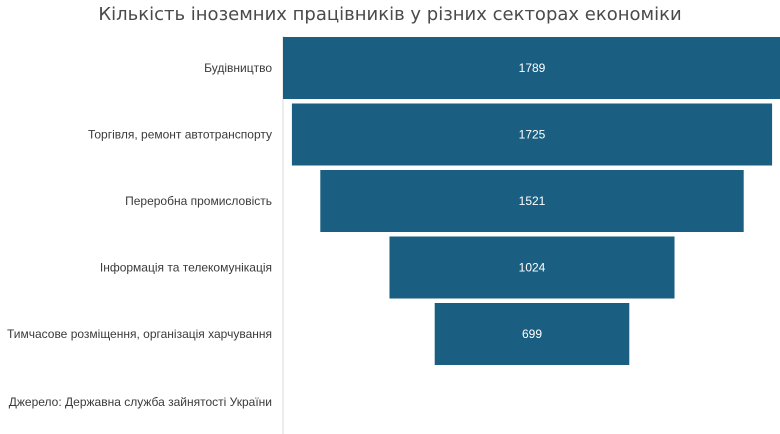  What do you see at coordinates (186, 268) in the screenshot?
I see `category-label: Інформація та телекомунікація` at bounding box center [186, 268].